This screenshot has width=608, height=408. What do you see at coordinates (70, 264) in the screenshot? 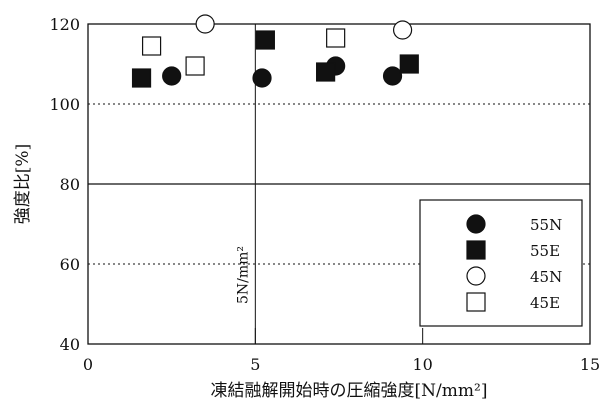
I see `y-tick-label: 60` at bounding box center [70, 264].